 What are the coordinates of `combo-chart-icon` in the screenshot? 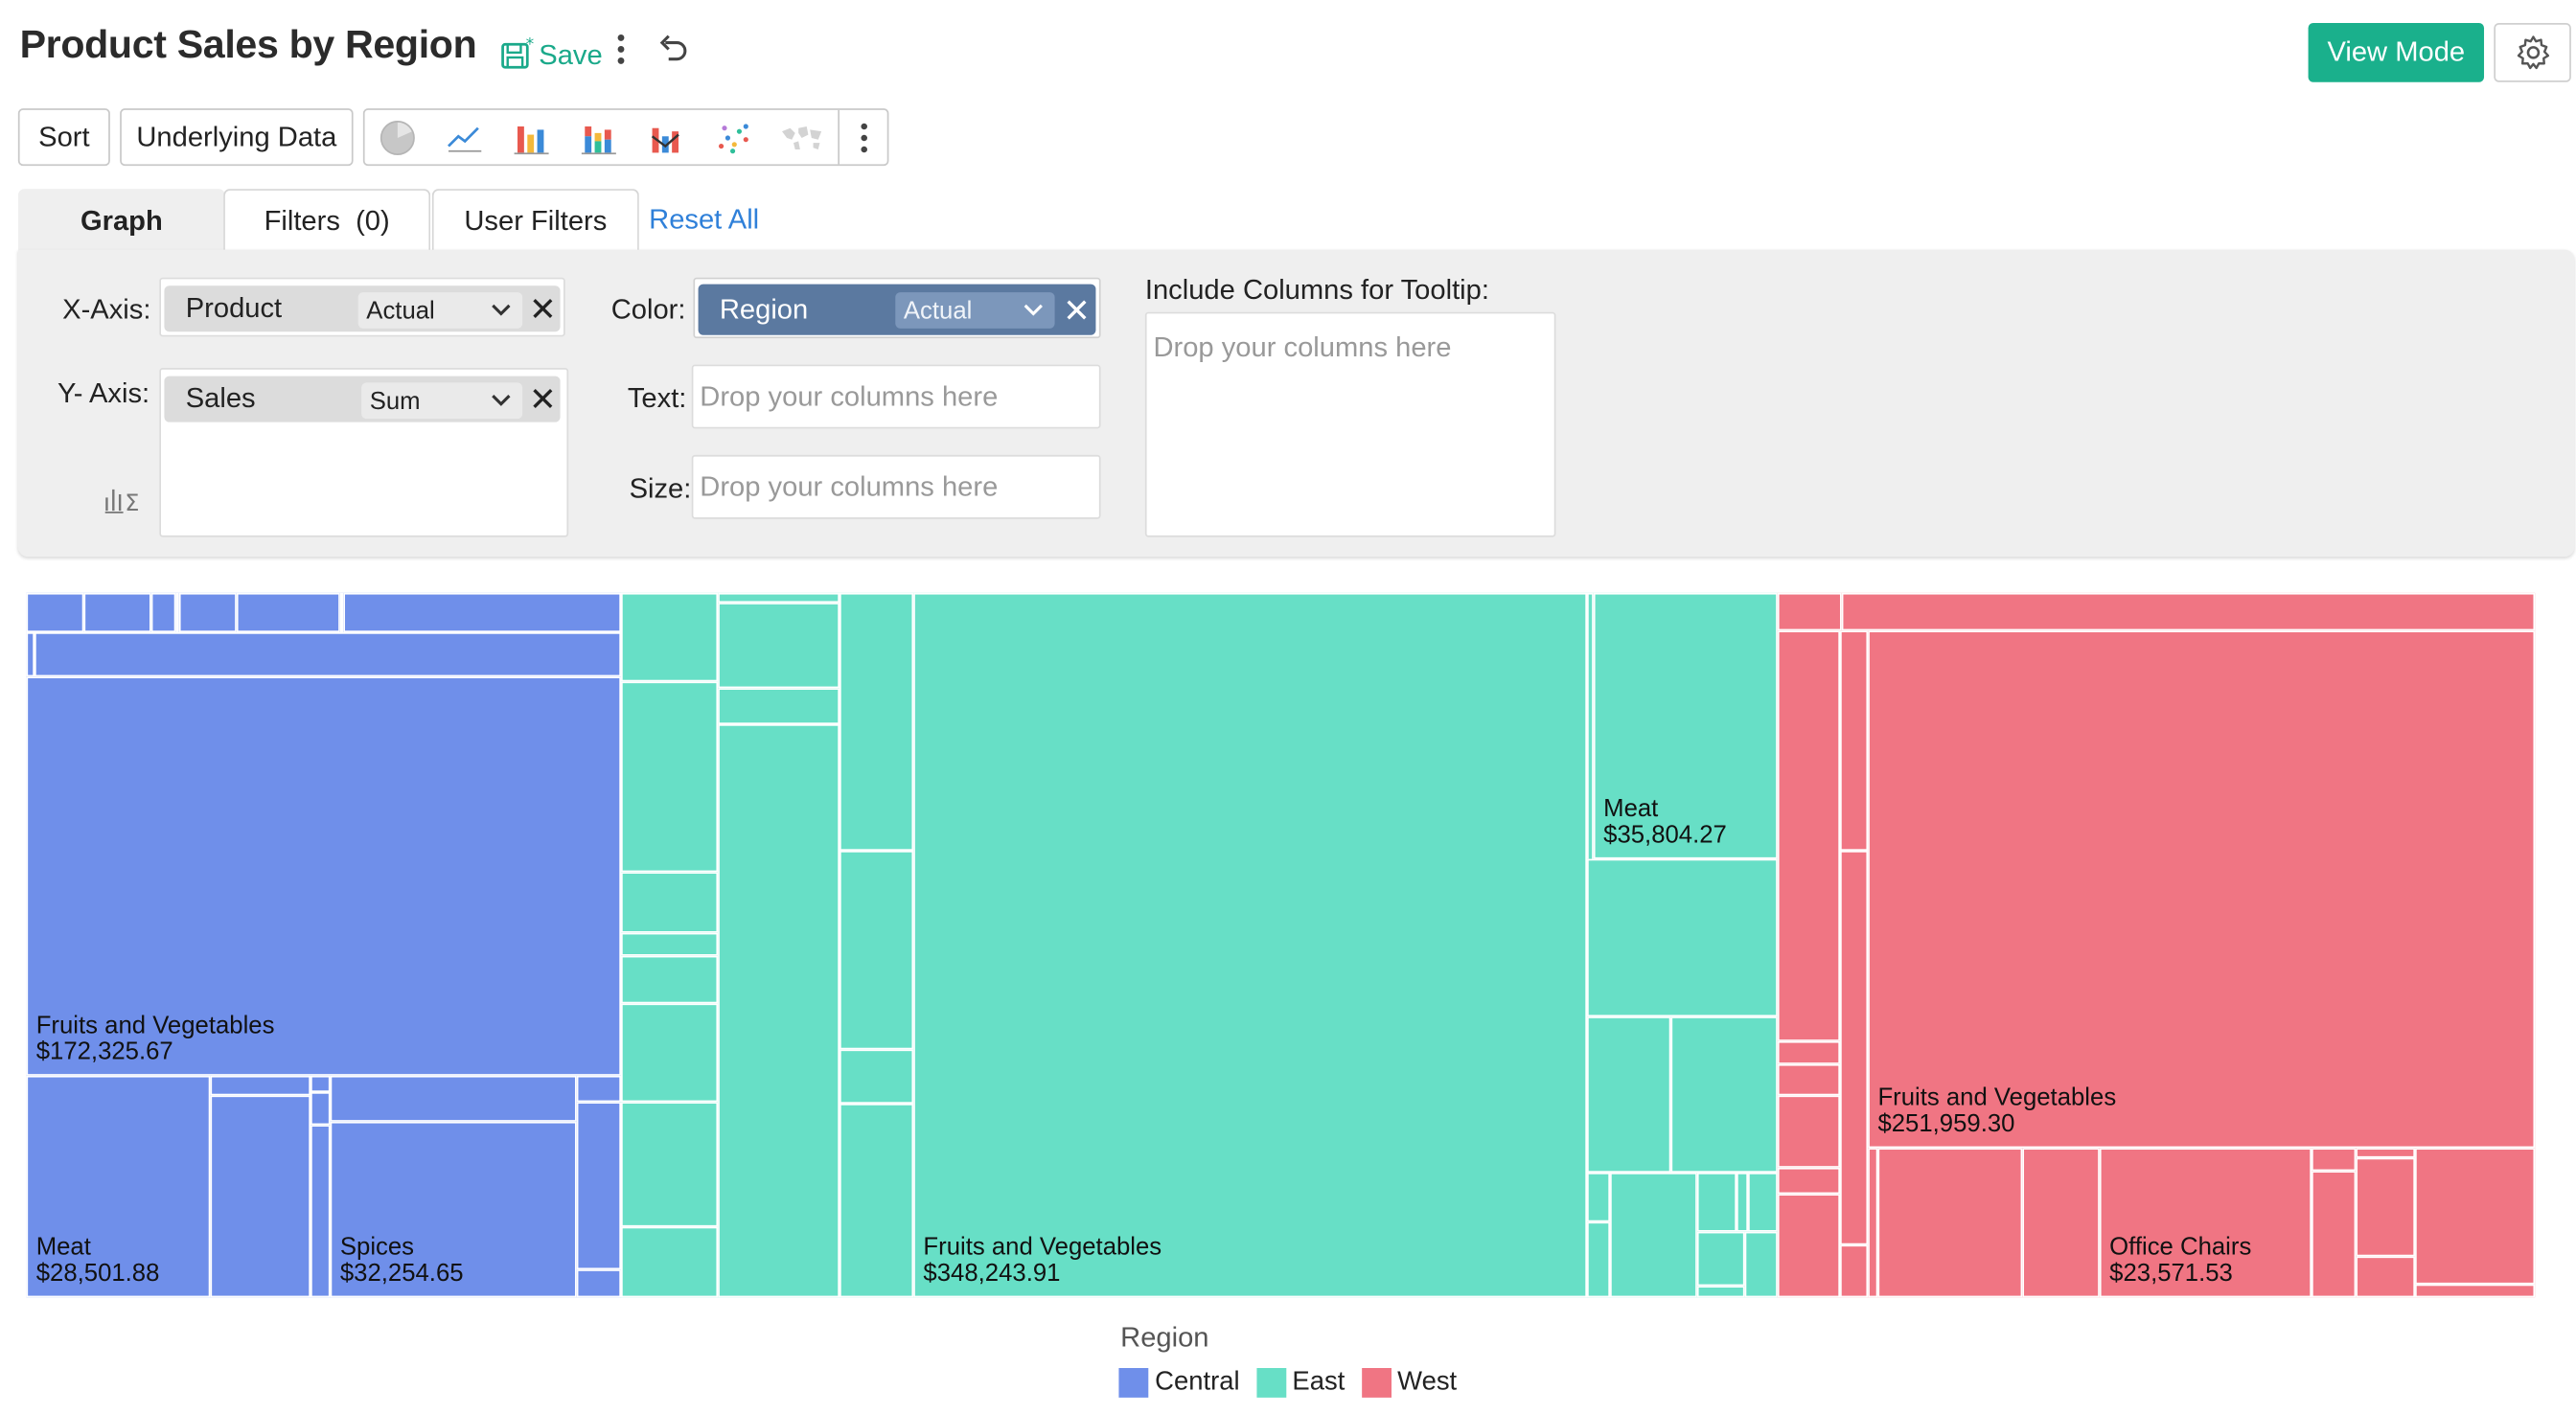 It's located at (667, 137).